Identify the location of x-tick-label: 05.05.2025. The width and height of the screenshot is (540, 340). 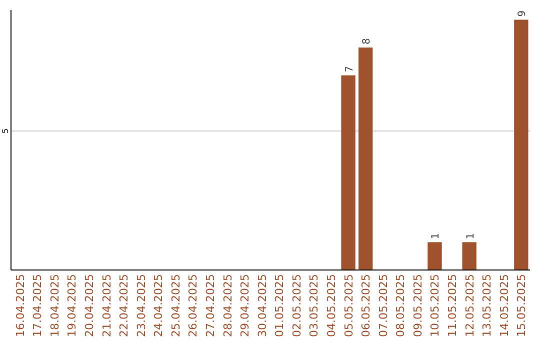
(349, 305).